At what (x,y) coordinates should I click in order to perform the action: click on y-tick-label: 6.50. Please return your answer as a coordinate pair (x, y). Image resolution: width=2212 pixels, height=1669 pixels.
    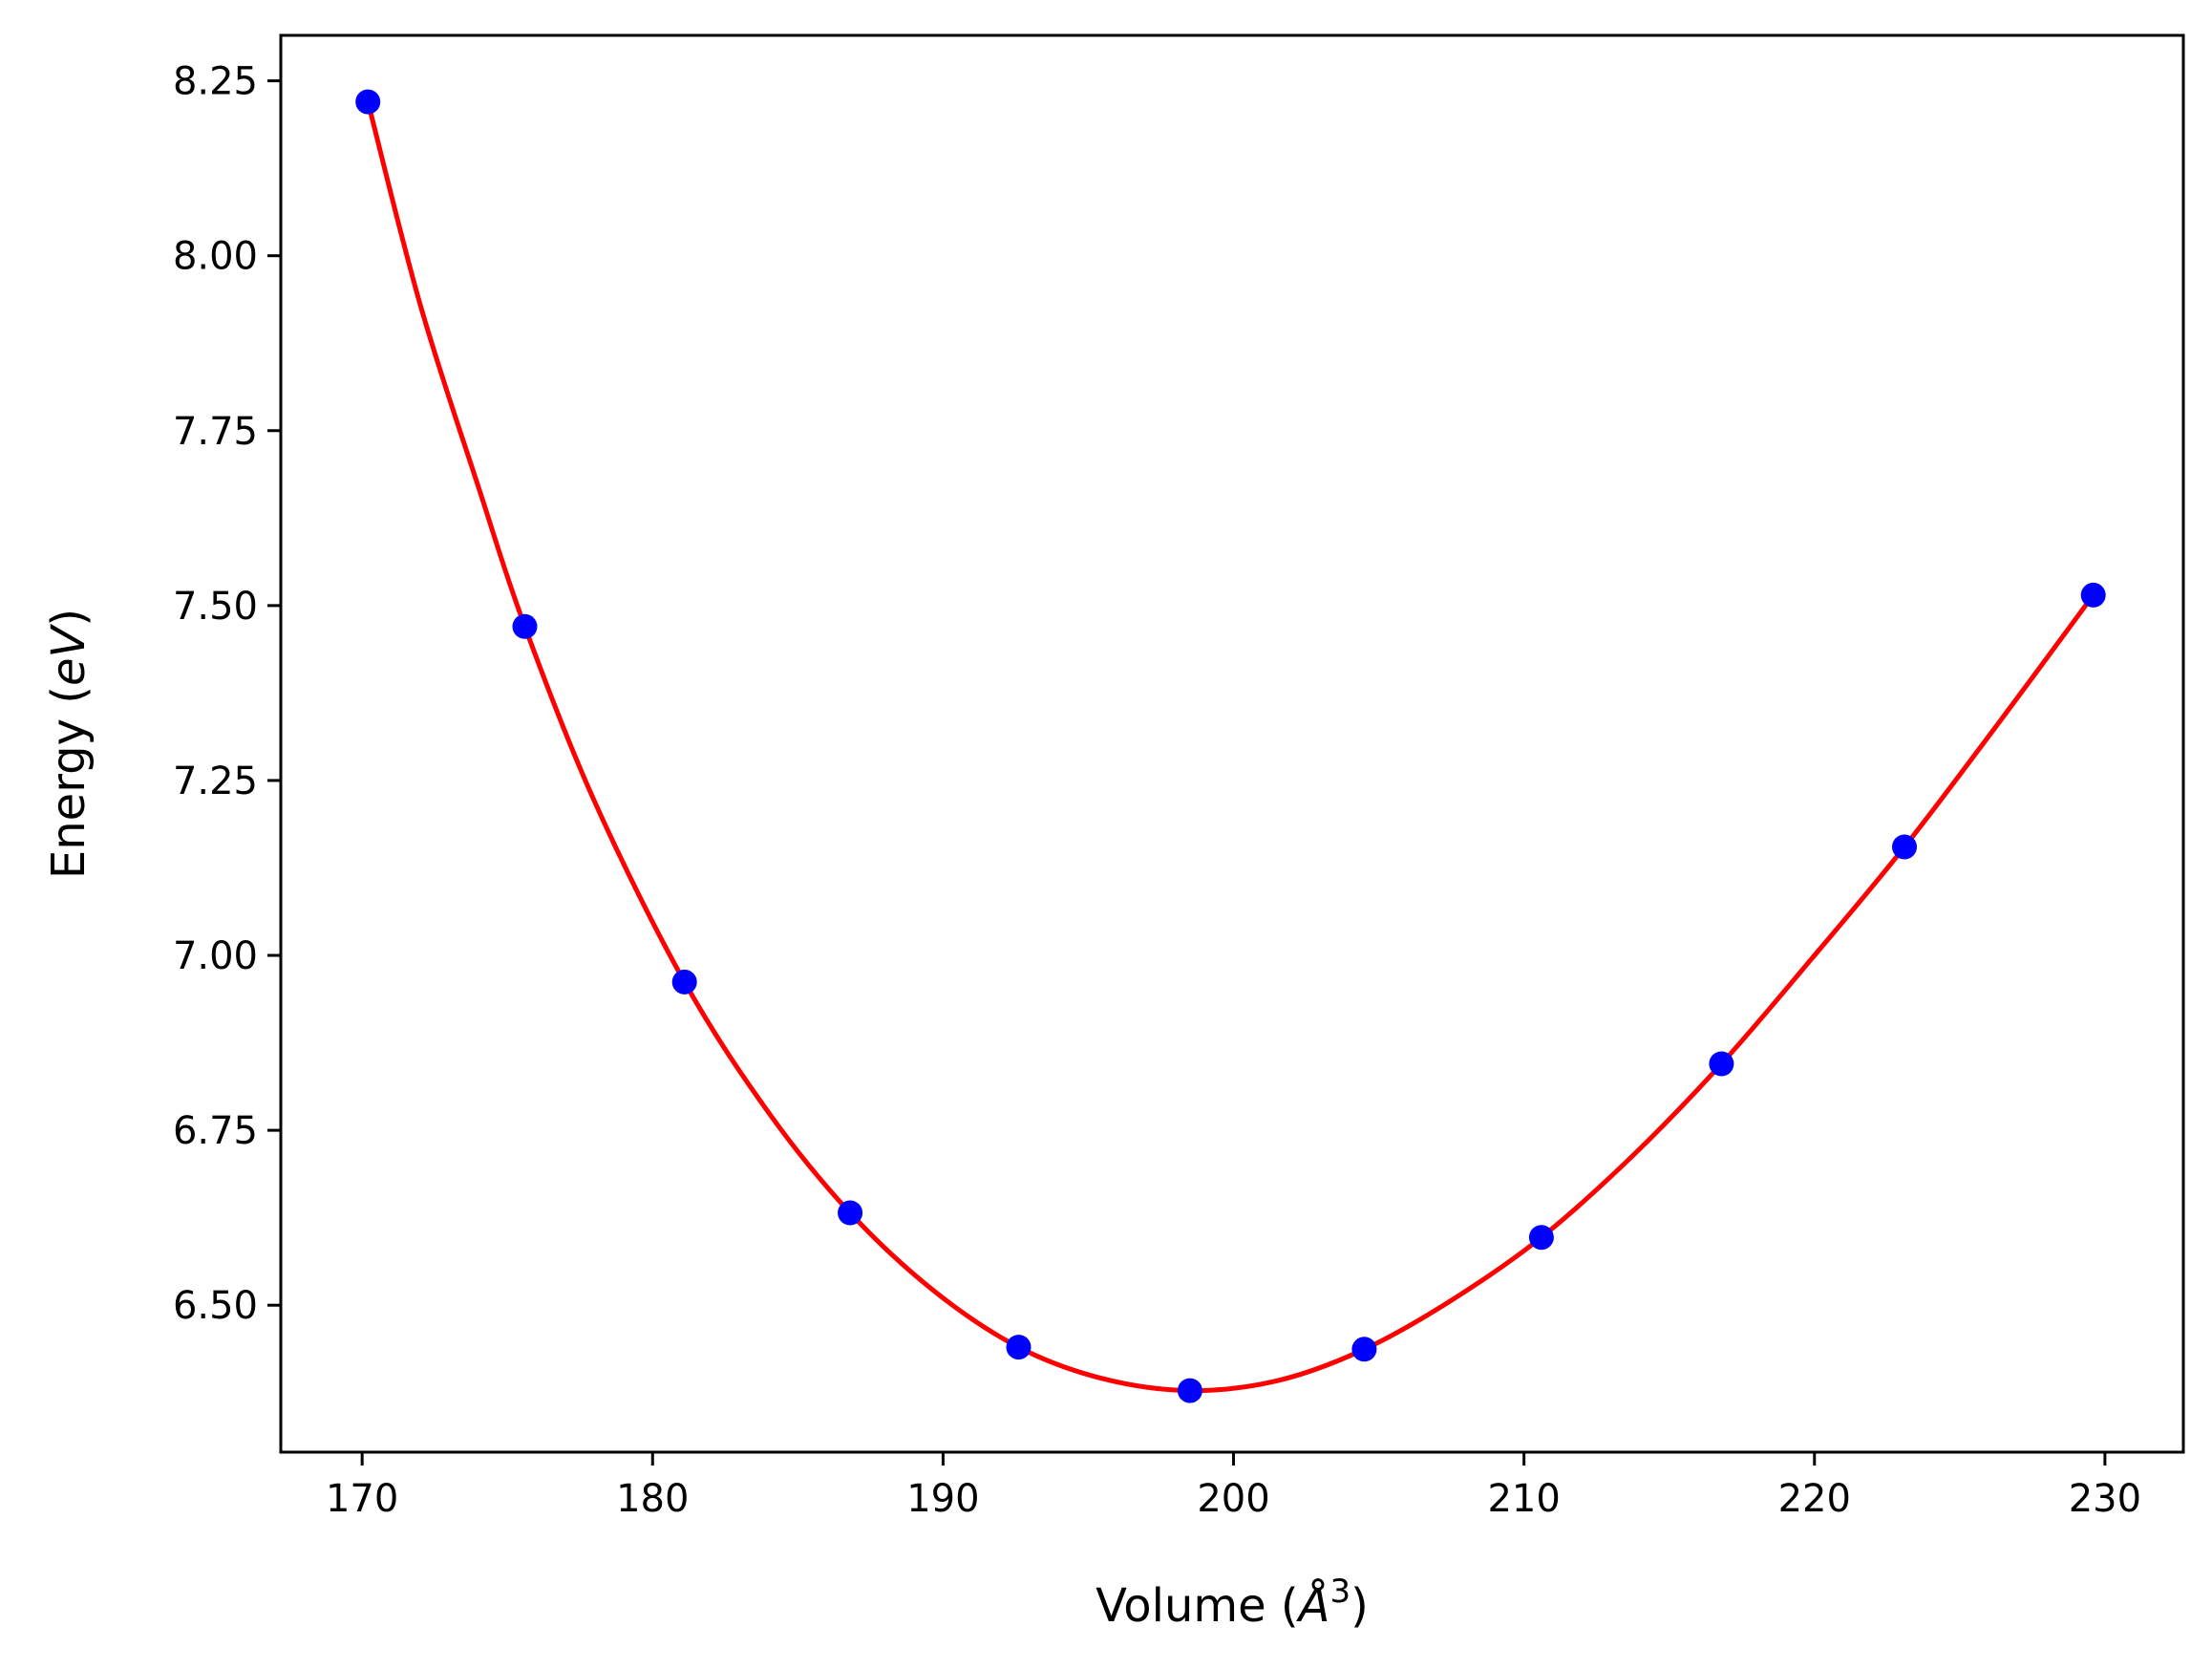
    Looking at the image, I should click on (215, 1306).